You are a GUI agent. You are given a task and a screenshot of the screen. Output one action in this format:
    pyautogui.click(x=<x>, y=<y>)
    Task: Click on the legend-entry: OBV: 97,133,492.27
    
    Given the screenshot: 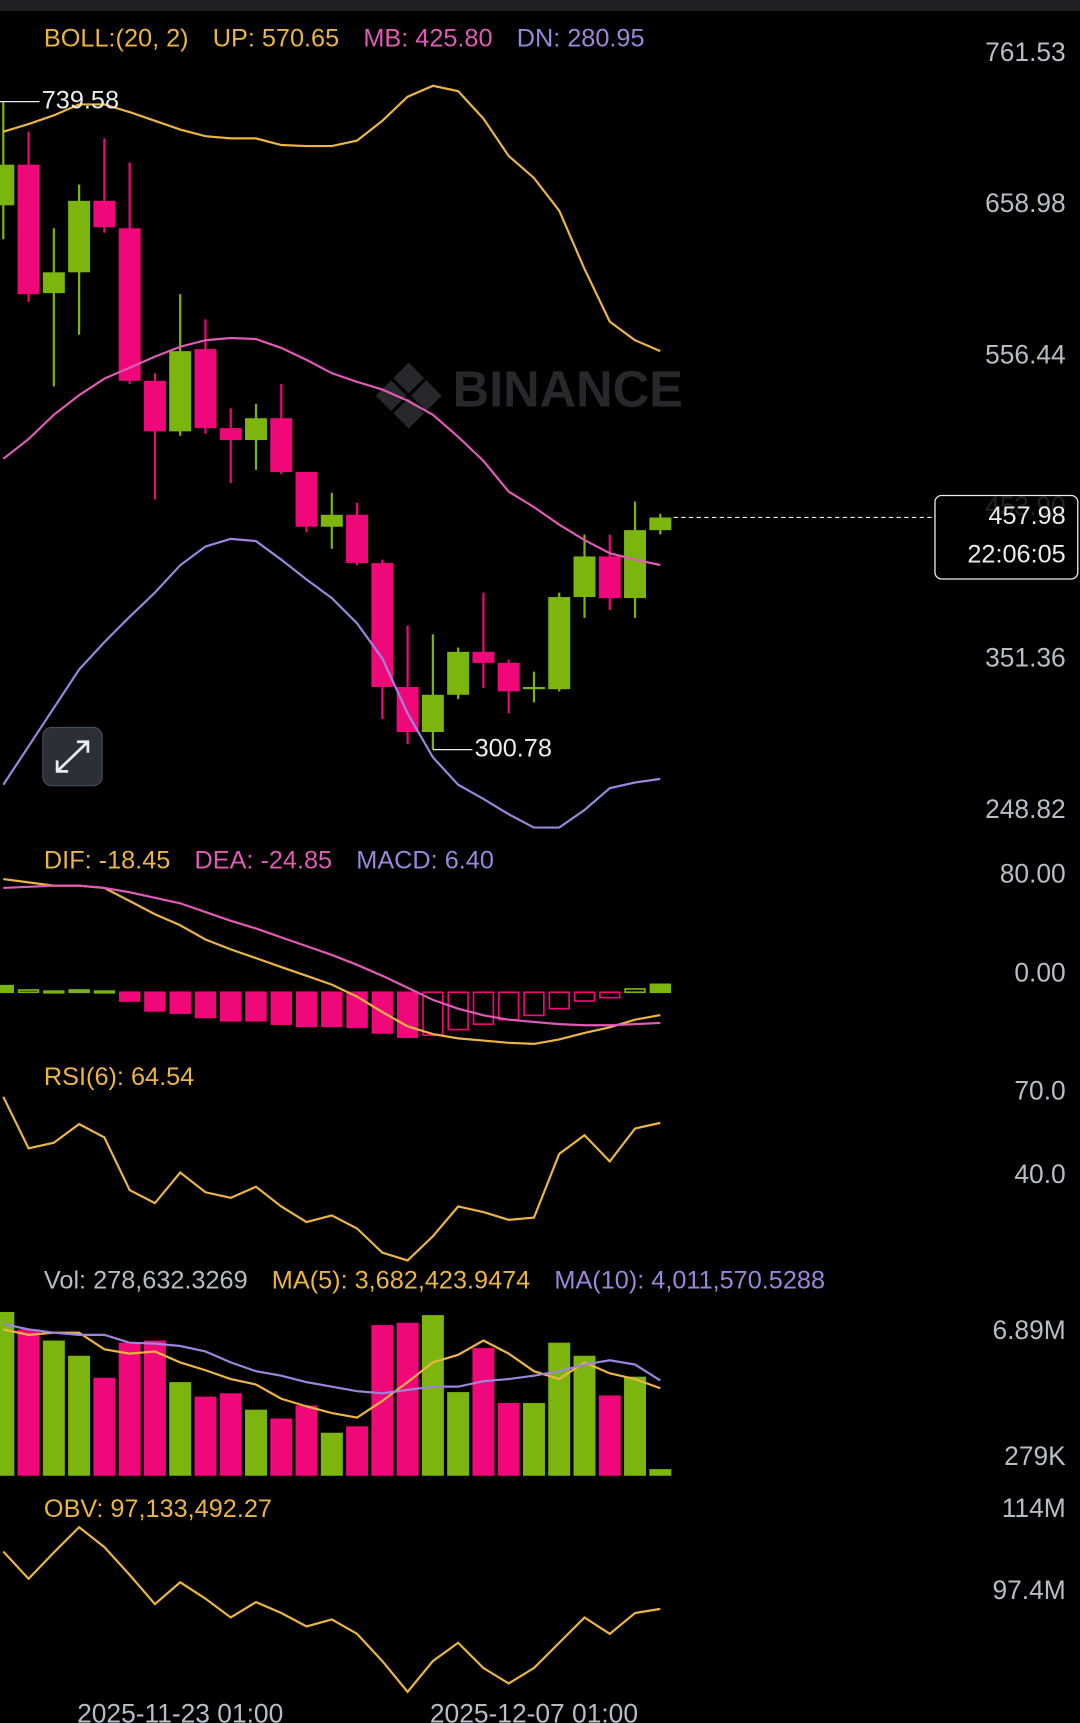 What is the action you would take?
    pyautogui.click(x=158, y=1508)
    